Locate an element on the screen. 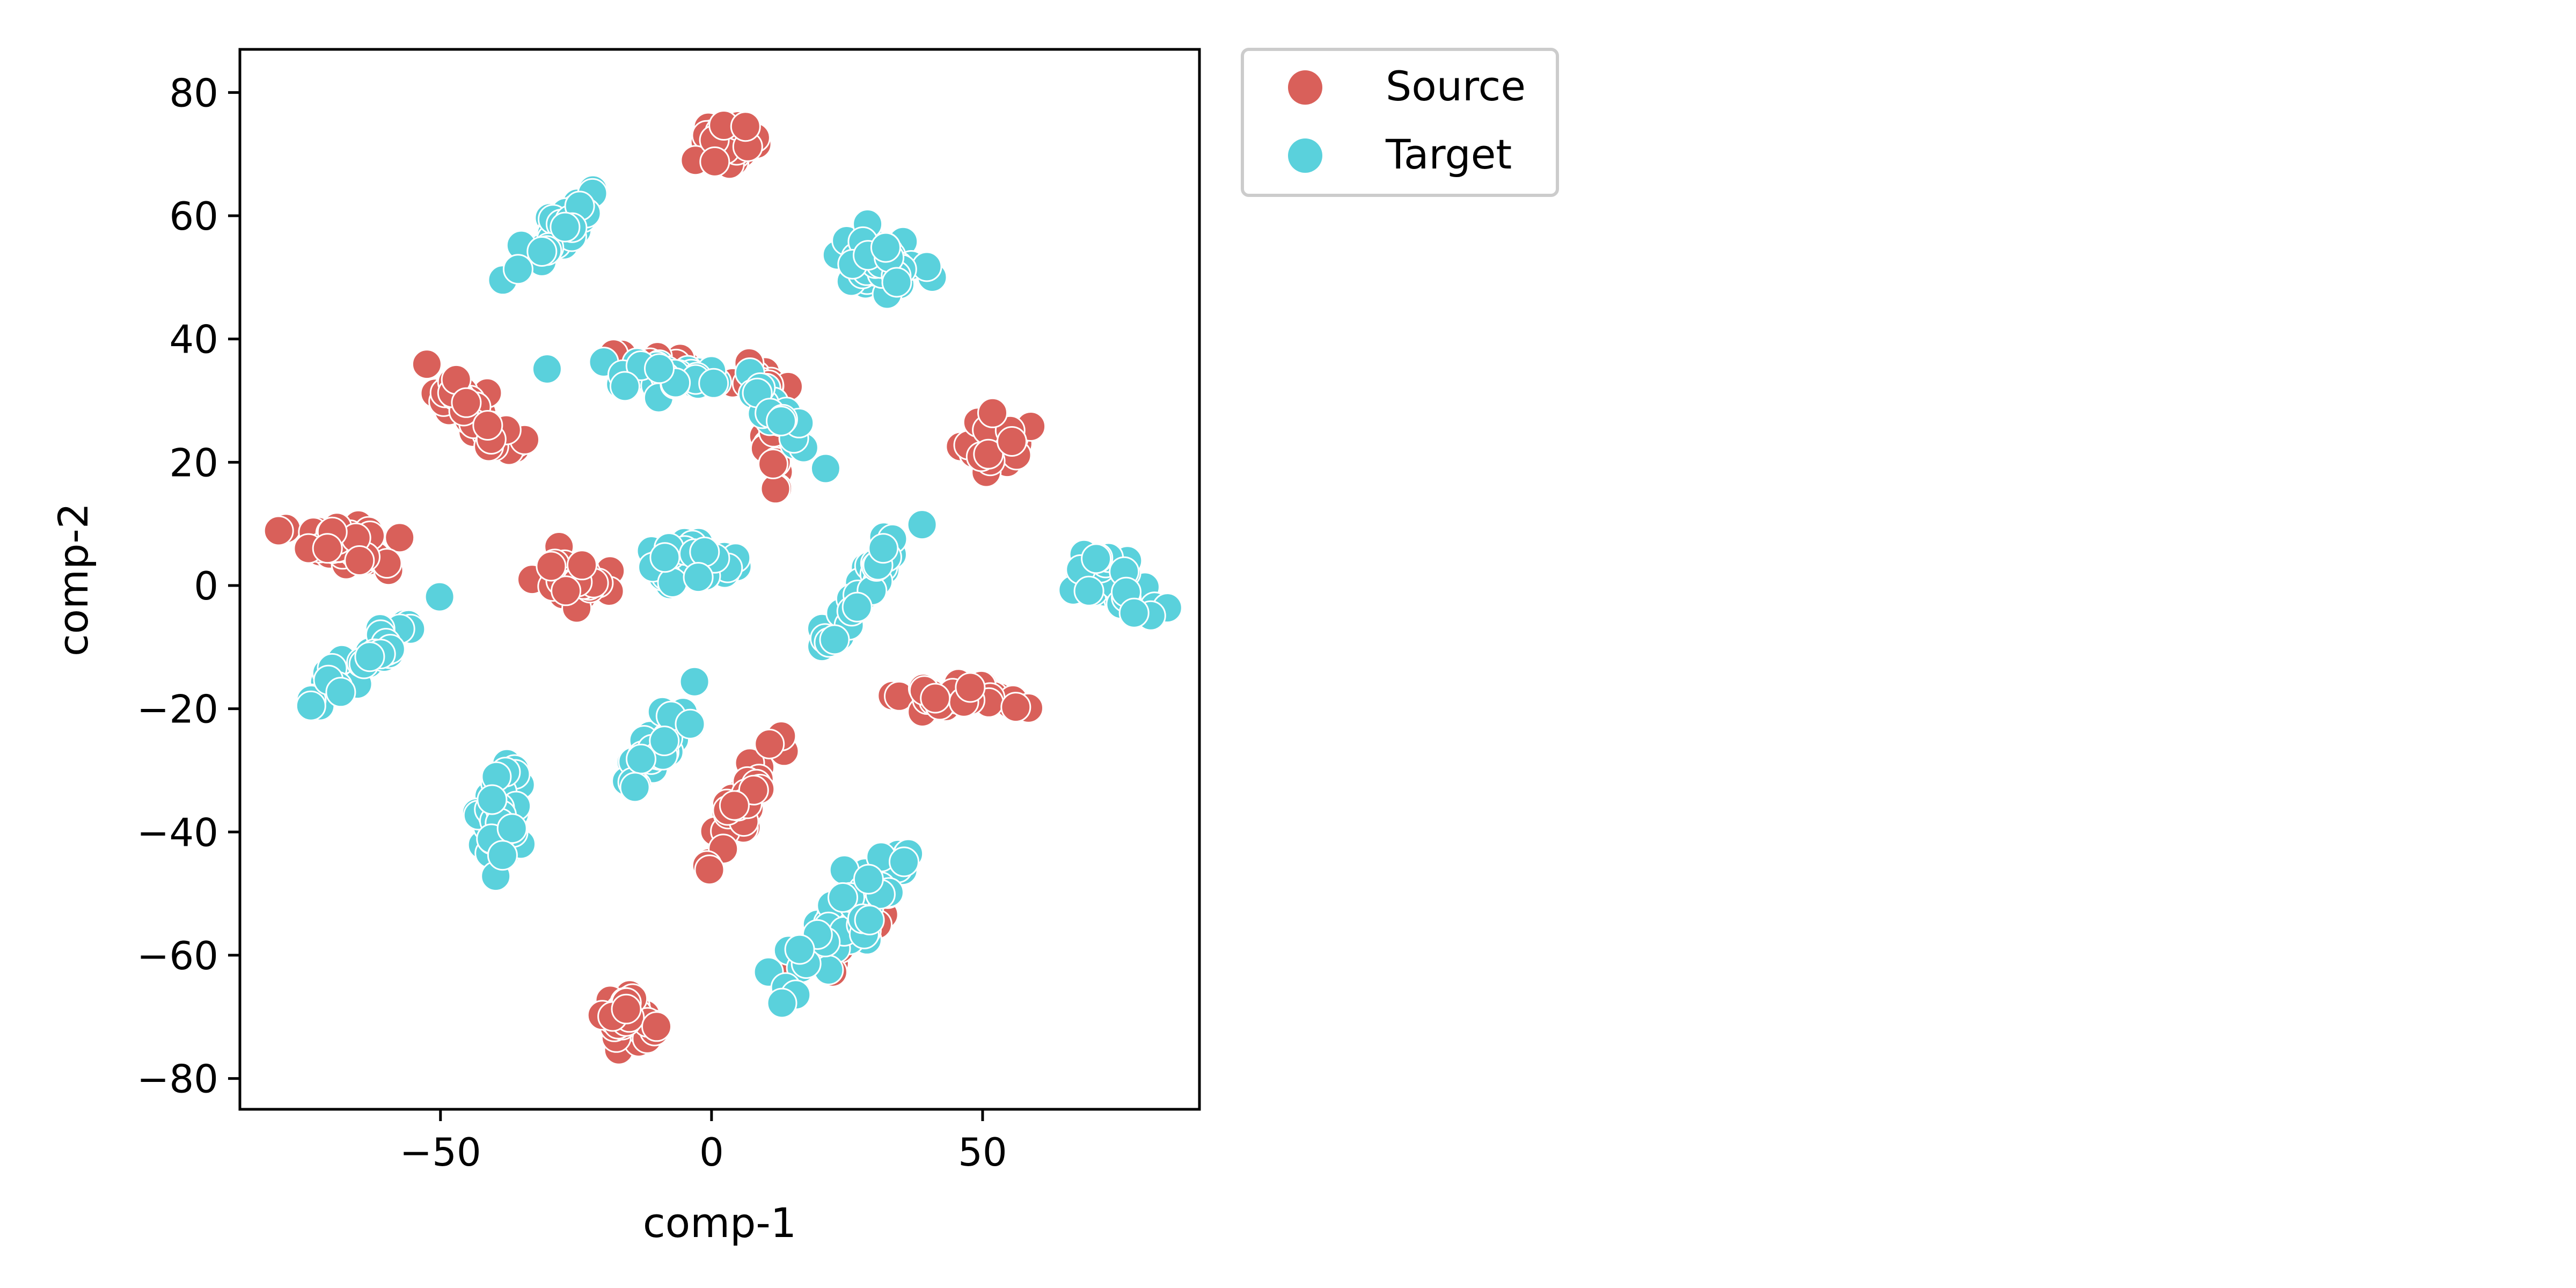  y-tick-label: 0 is located at coordinates (206, 586).